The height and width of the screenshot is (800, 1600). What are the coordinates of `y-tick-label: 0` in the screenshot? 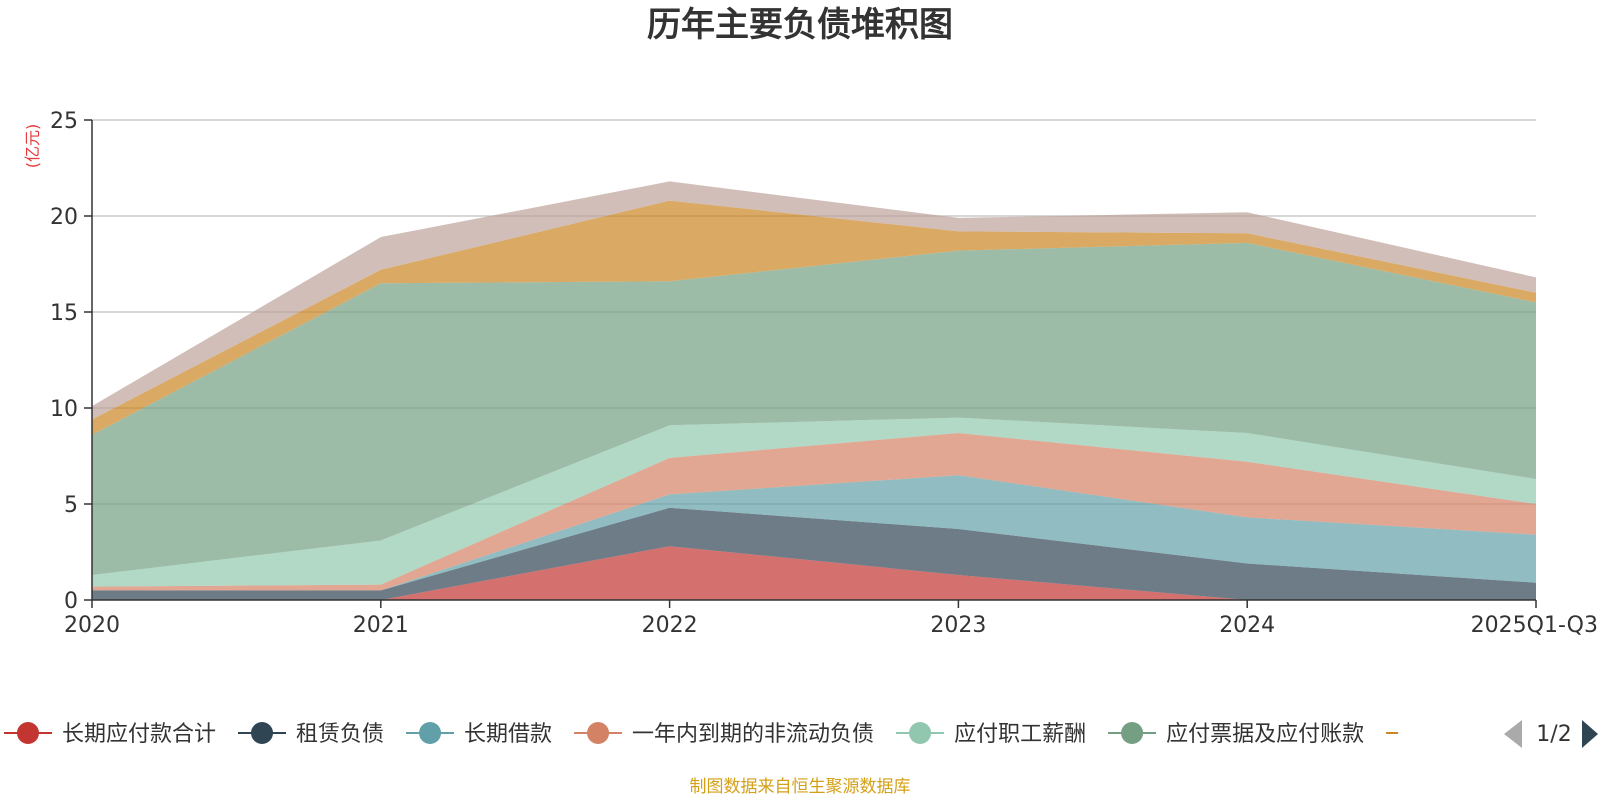 It's located at (71, 601).